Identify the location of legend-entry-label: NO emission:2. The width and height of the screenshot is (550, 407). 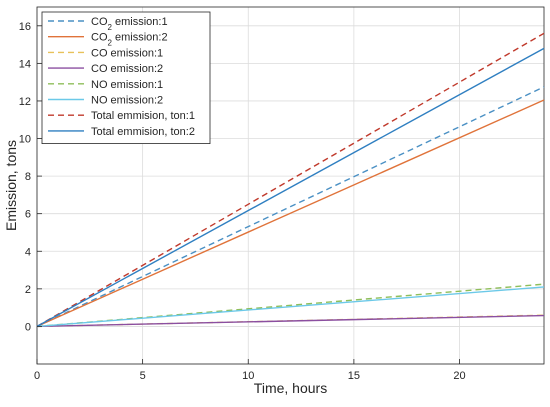
(127, 101).